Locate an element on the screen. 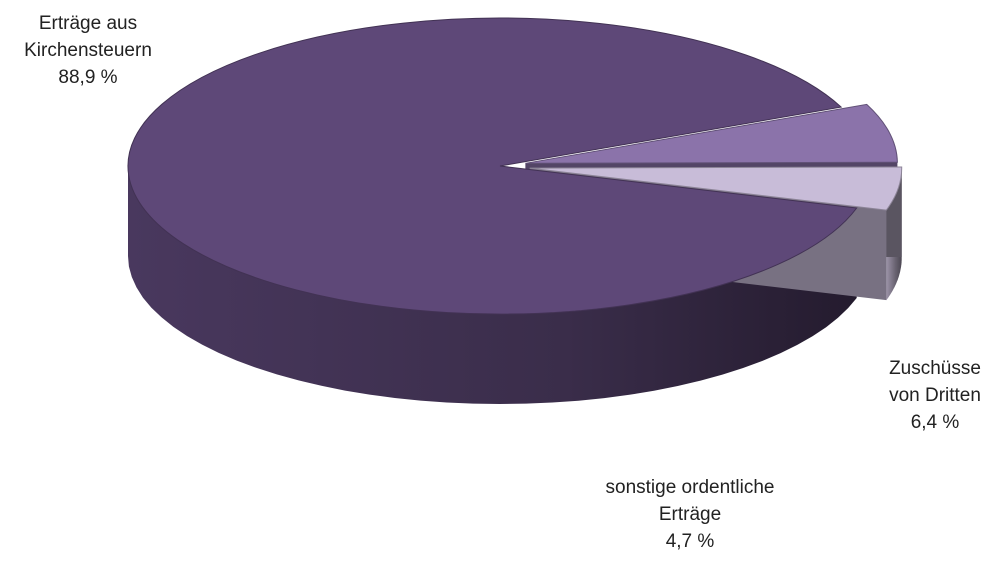 The image size is (1008, 561). label-sonstige: sonstige ordentliche Erträge 4,7 % is located at coordinates (690, 514).